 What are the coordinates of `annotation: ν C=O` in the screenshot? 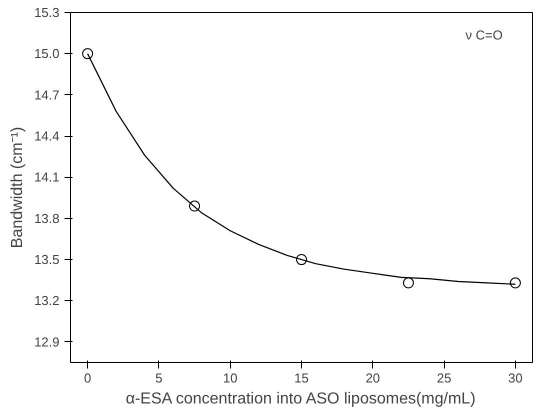 It's located at (484, 35).